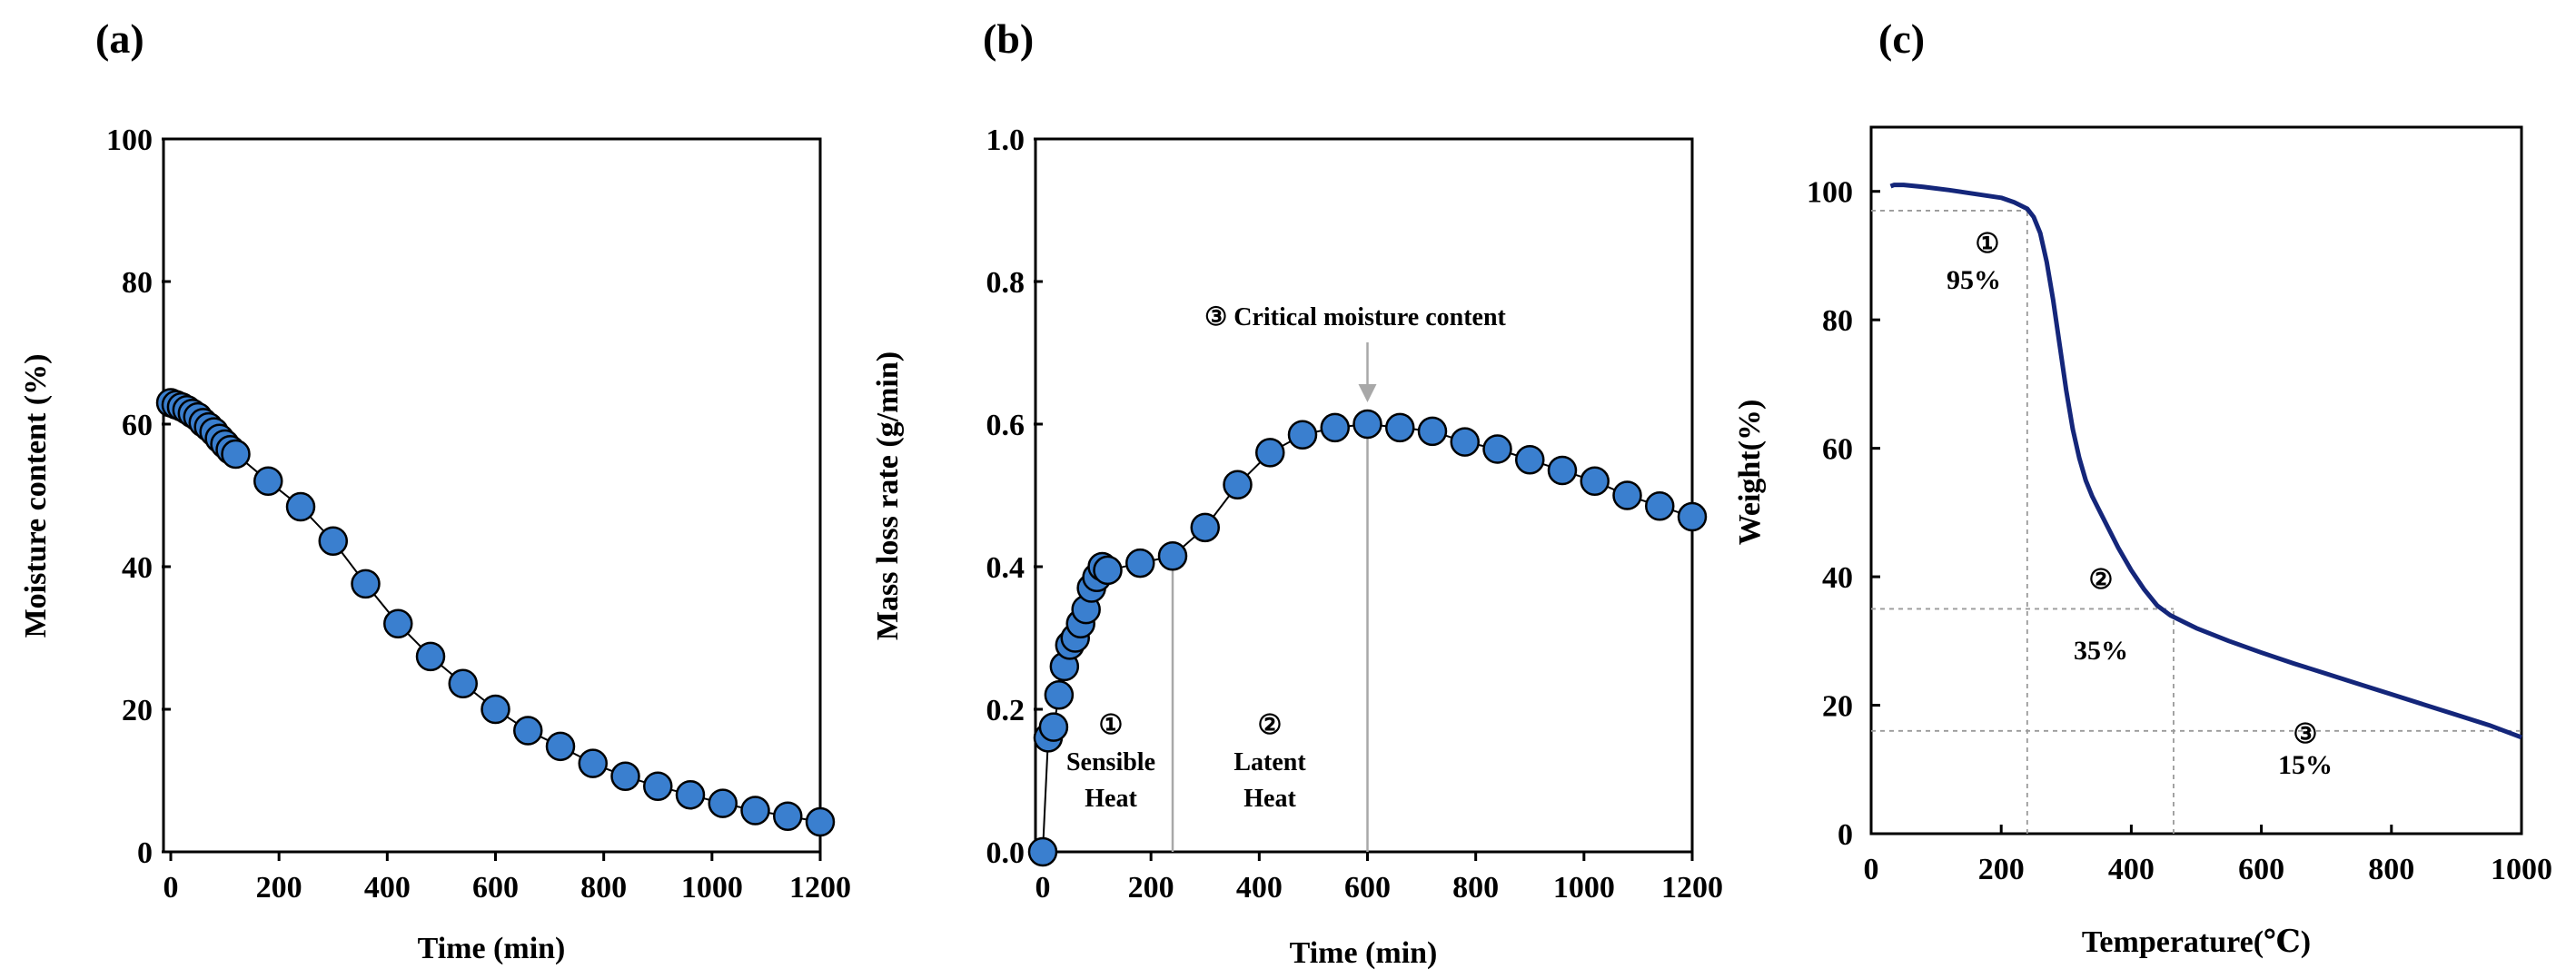  I want to click on sensible-heat-line2: Heat, so click(1111, 799).